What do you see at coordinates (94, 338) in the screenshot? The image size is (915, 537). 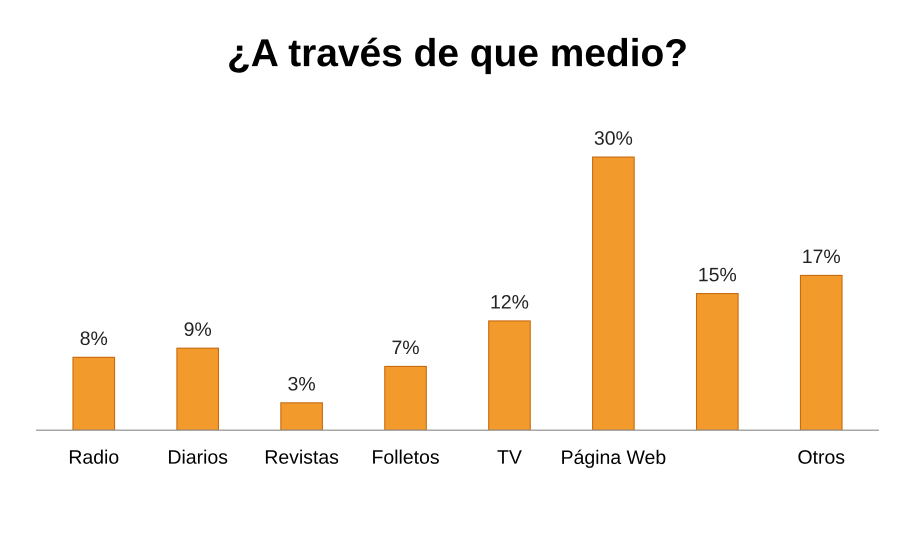 I see `data-label: 8%` at bounding box center [94, 338].